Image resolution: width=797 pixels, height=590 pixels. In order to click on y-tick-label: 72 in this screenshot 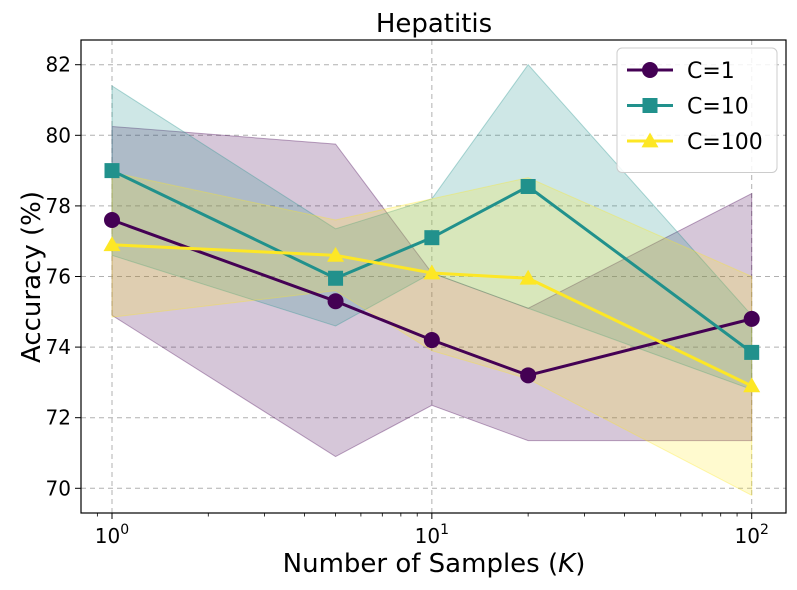, I will do `click(58, 418)`.